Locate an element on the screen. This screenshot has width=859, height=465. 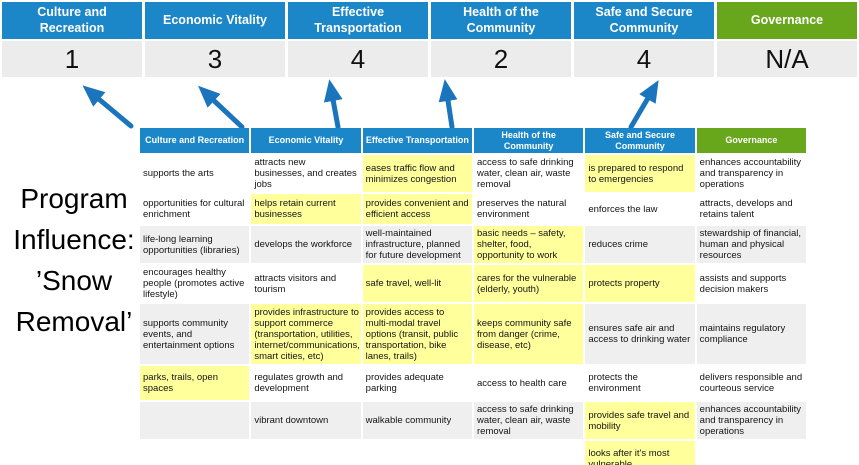
matrix-cell: walkable community is located at coordinates (417, 420).